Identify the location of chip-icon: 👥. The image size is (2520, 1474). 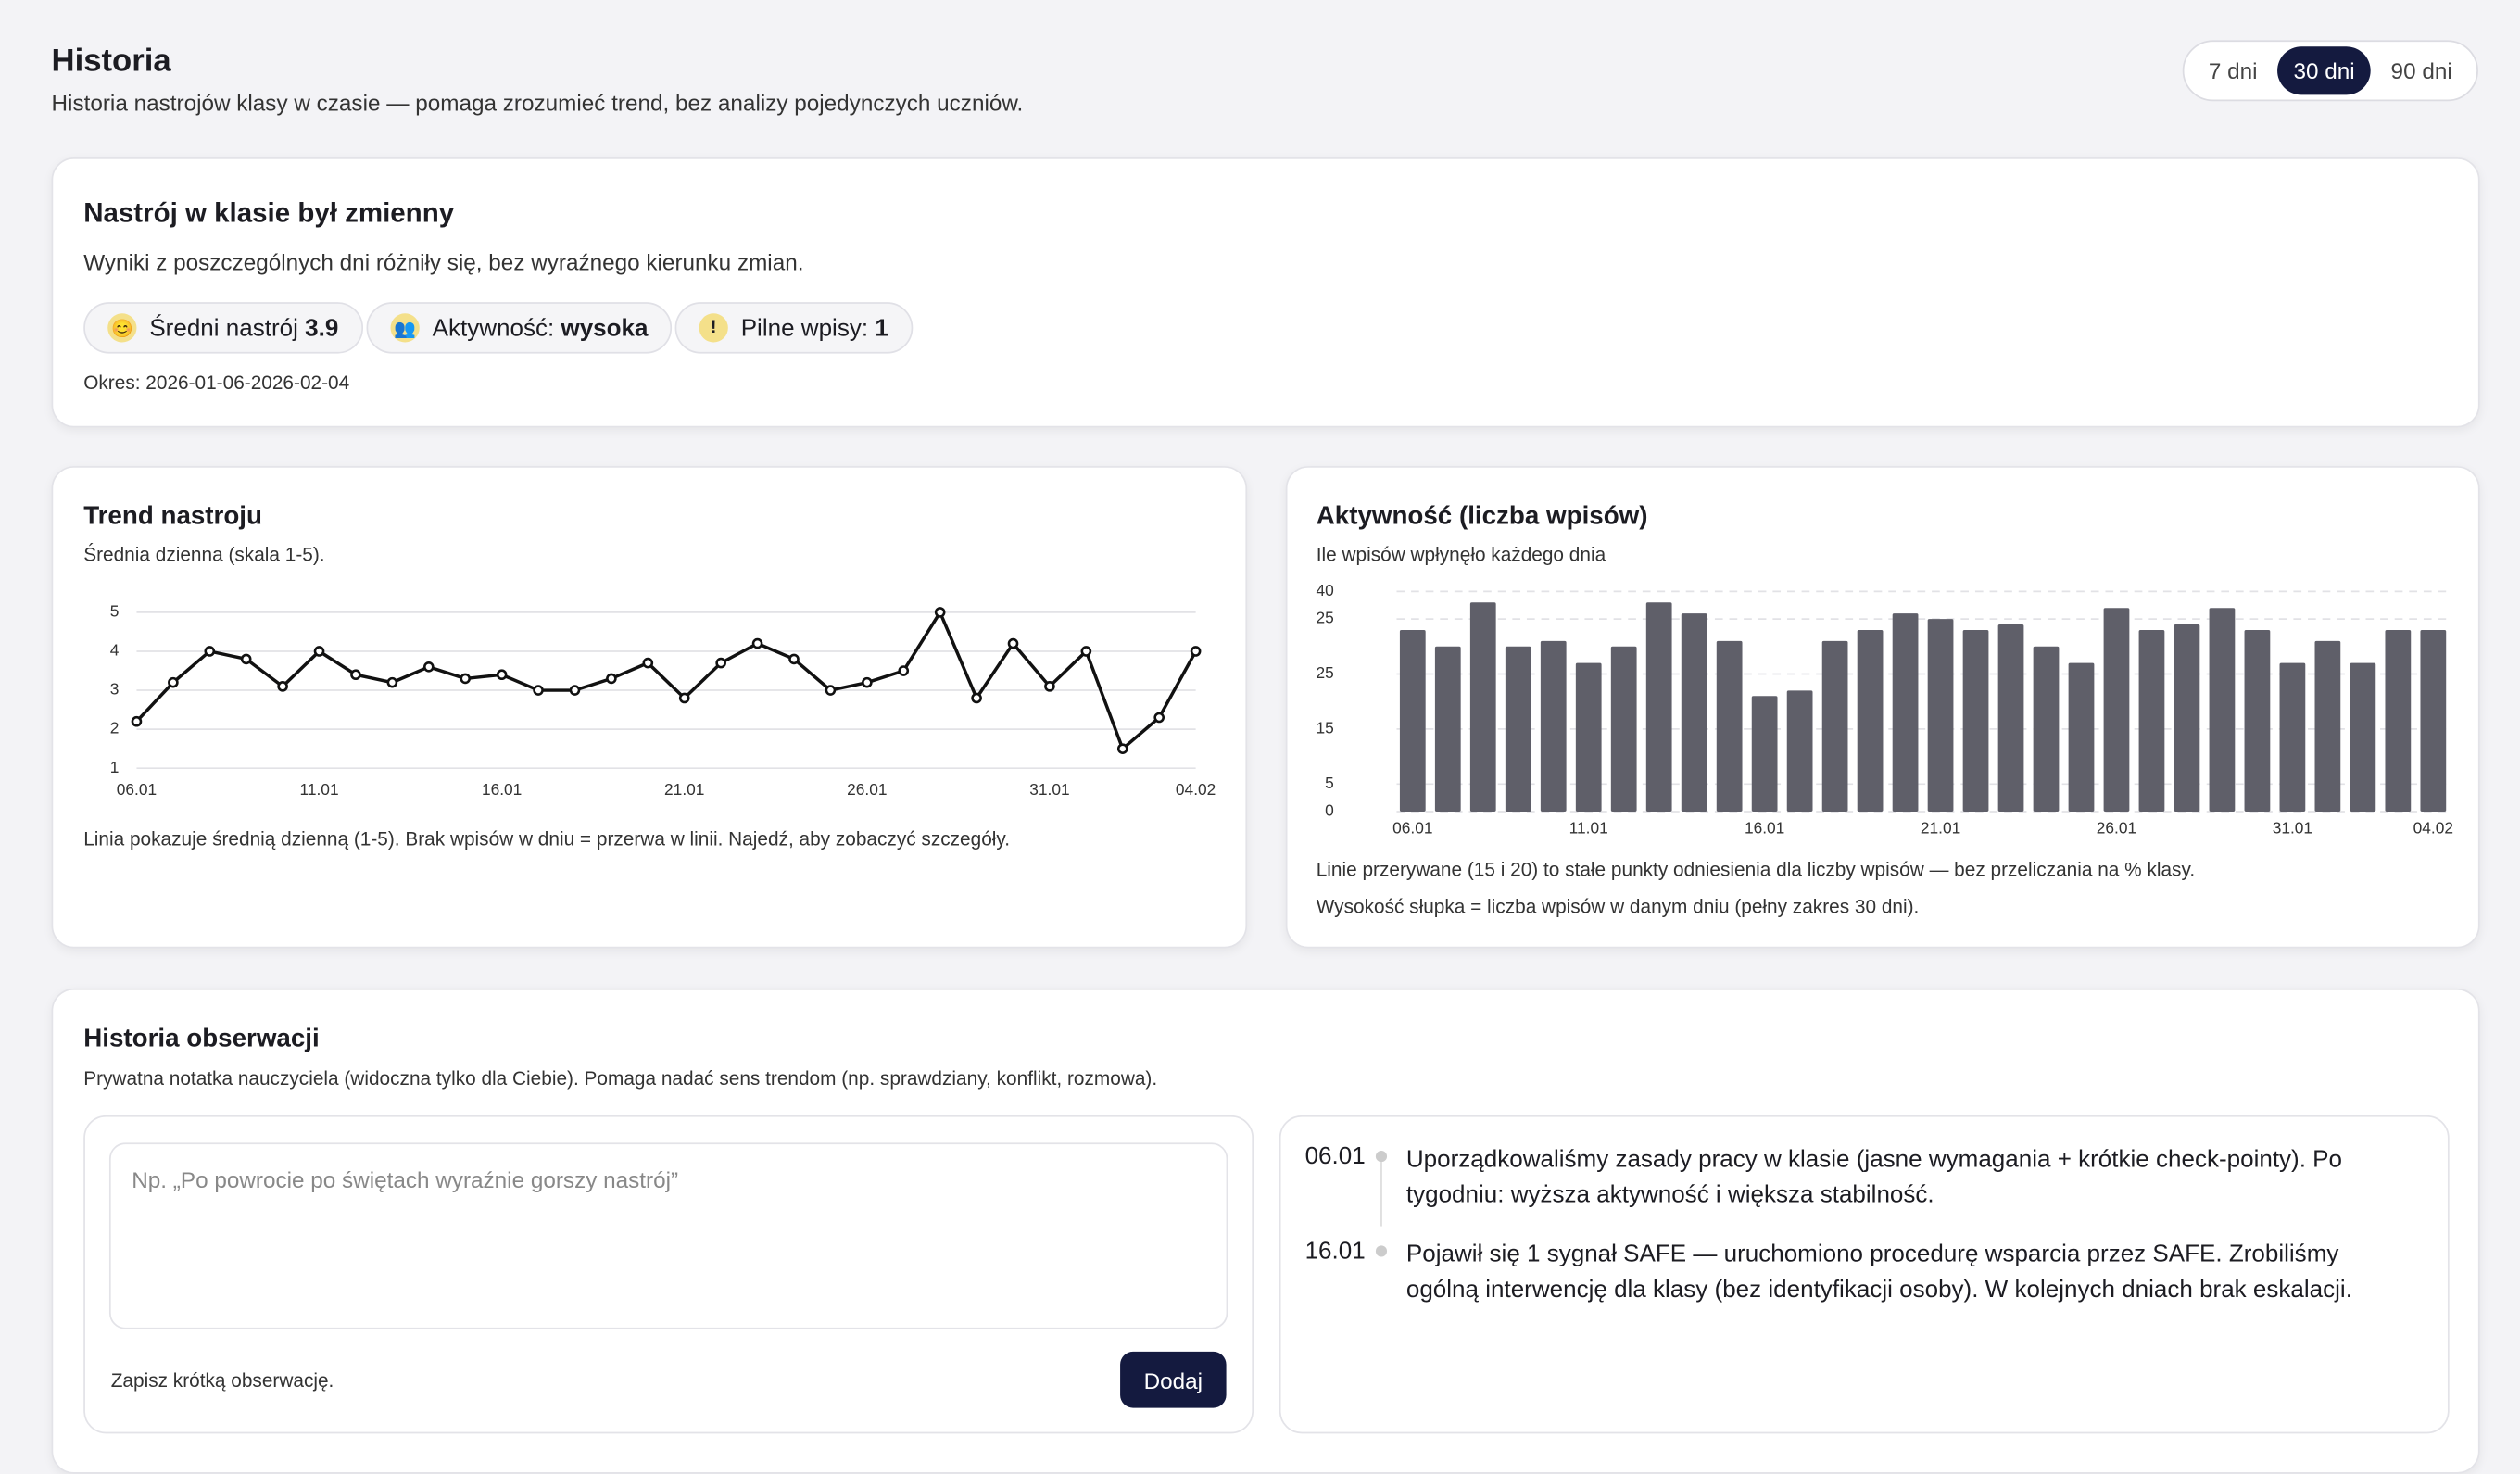
(405, 328).